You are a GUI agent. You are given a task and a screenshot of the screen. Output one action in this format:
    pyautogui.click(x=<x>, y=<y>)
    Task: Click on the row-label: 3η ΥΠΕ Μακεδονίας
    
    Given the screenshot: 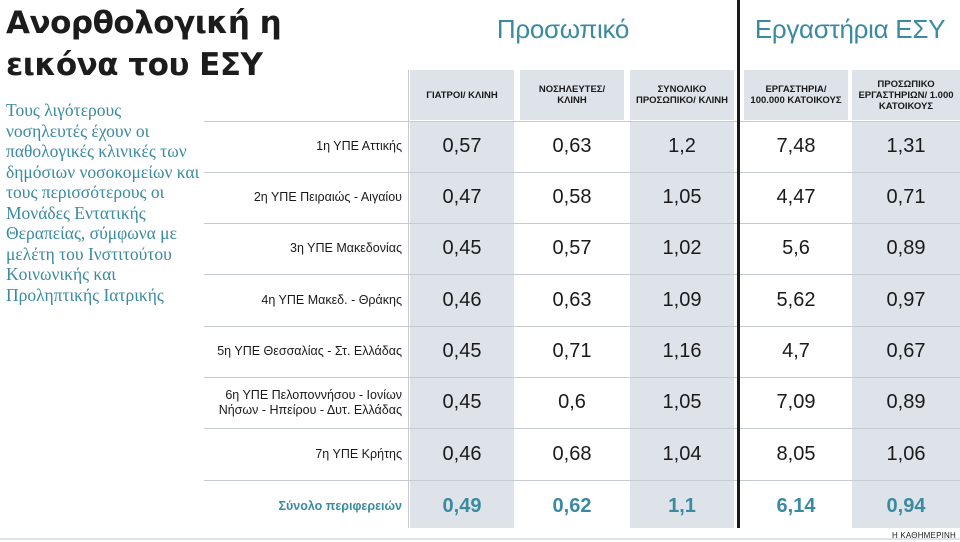 What is the action you would take?
    pyautogui.click(x=346, y=248)
    